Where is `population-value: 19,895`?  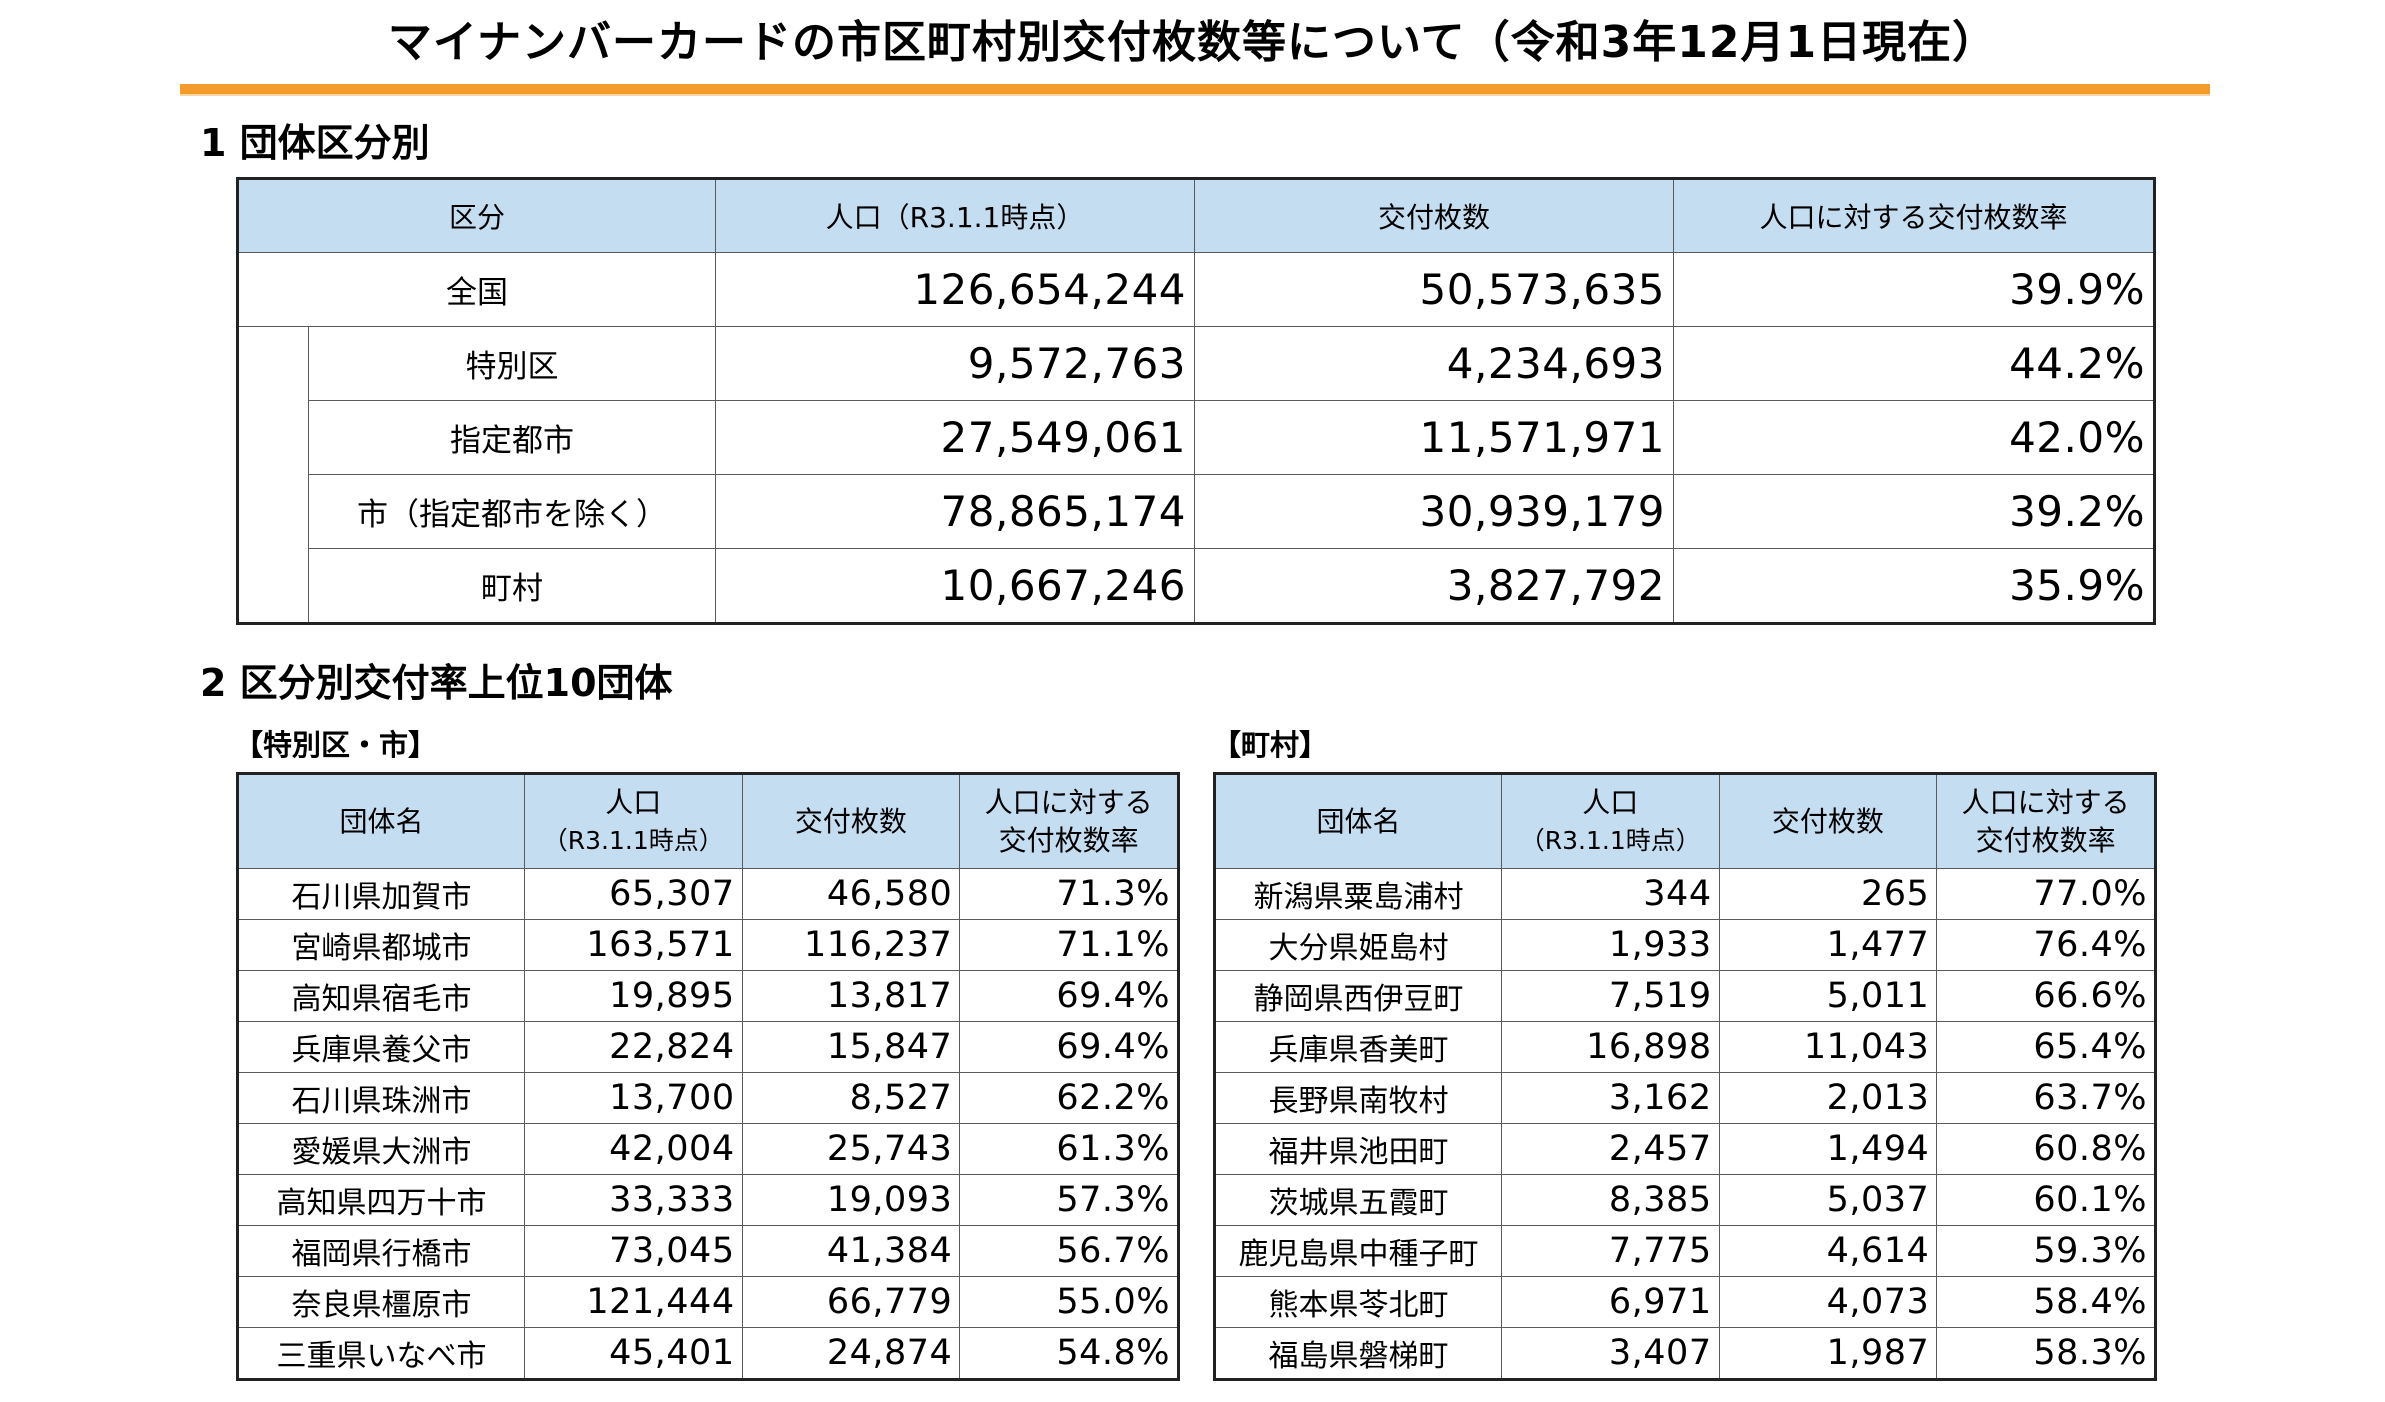
population-value: 19,895 is located at coordinates (633, 996).